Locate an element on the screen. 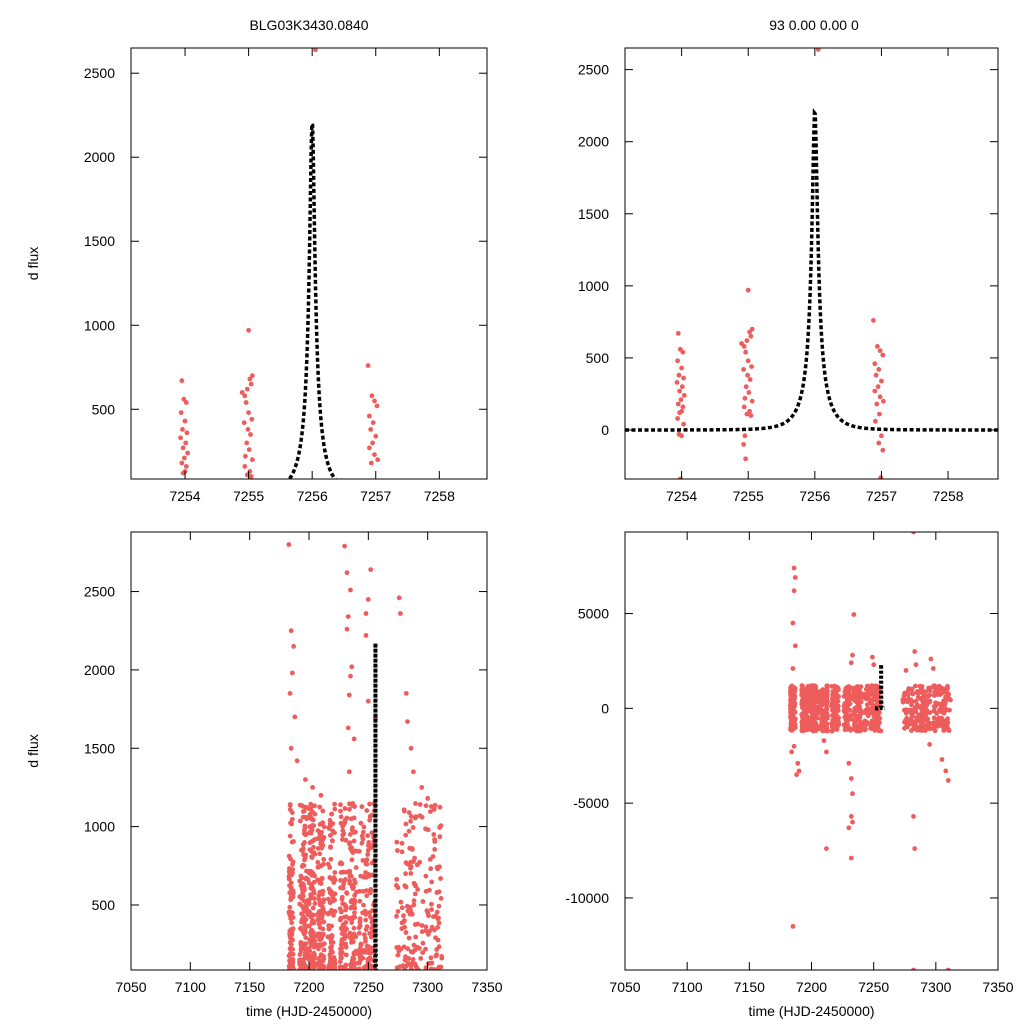 This screenshot has width=1024, height=1024. y-tick-label: 500 is located at coordinates (104, 905).